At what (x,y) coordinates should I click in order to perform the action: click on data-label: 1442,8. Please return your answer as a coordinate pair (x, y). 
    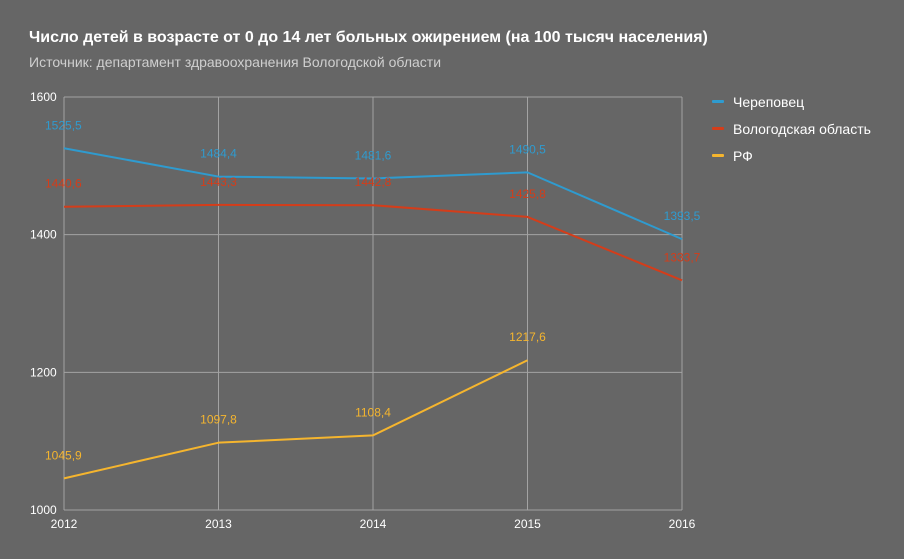
    Looking at the image, I should click on (373, 182).